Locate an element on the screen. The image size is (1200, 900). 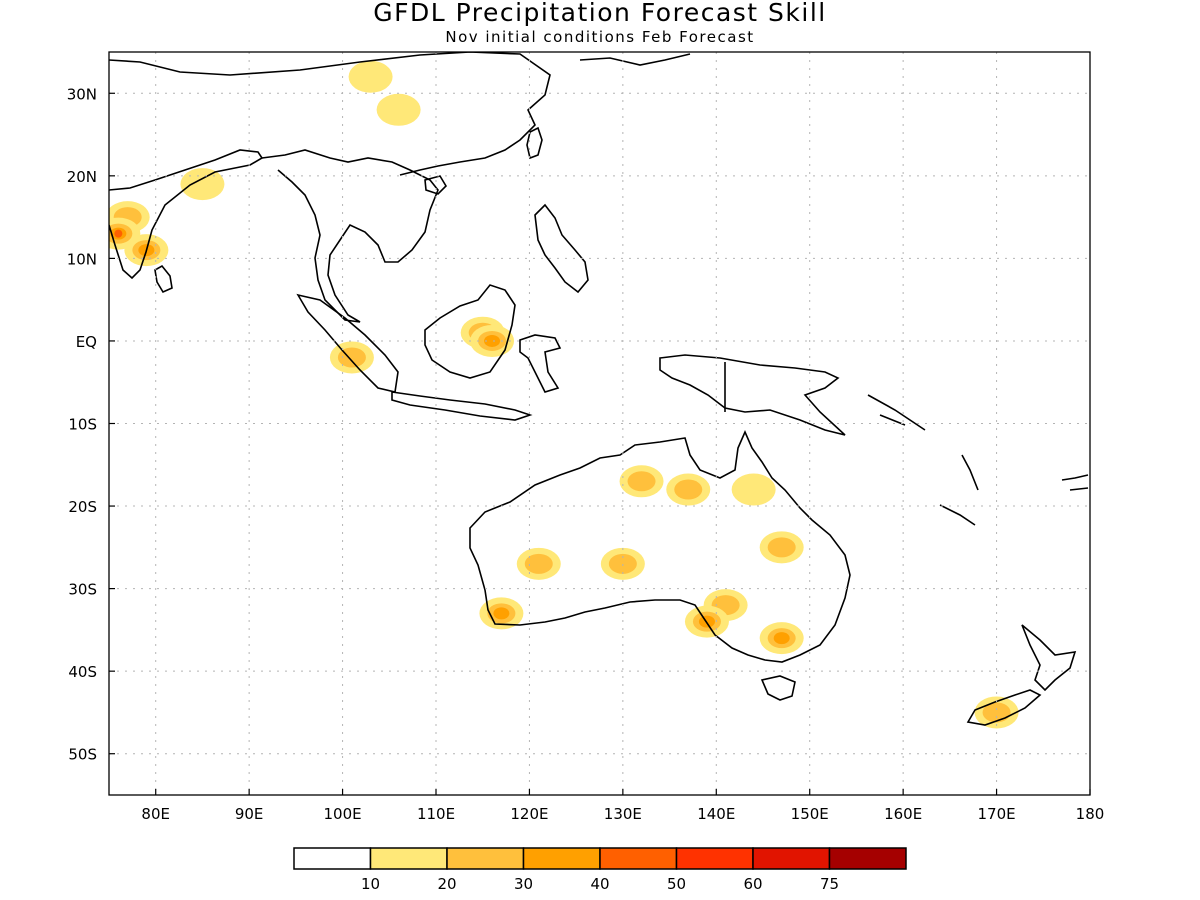
coastline-solomon-islands is located at coordinates (896, 412).